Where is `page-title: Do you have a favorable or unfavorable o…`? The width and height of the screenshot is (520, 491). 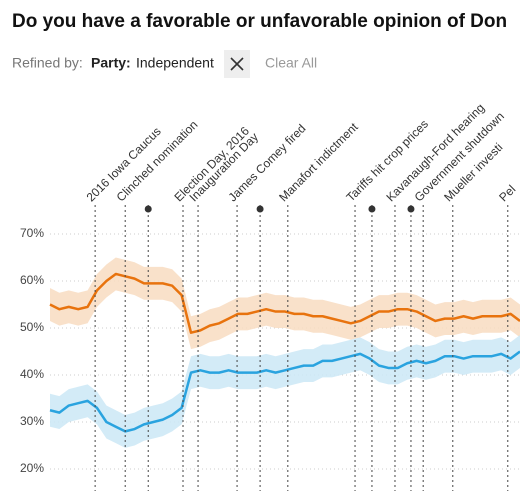
page-title: Do you have a favorable or unfavorable o… is located at coordinates (259, 21).